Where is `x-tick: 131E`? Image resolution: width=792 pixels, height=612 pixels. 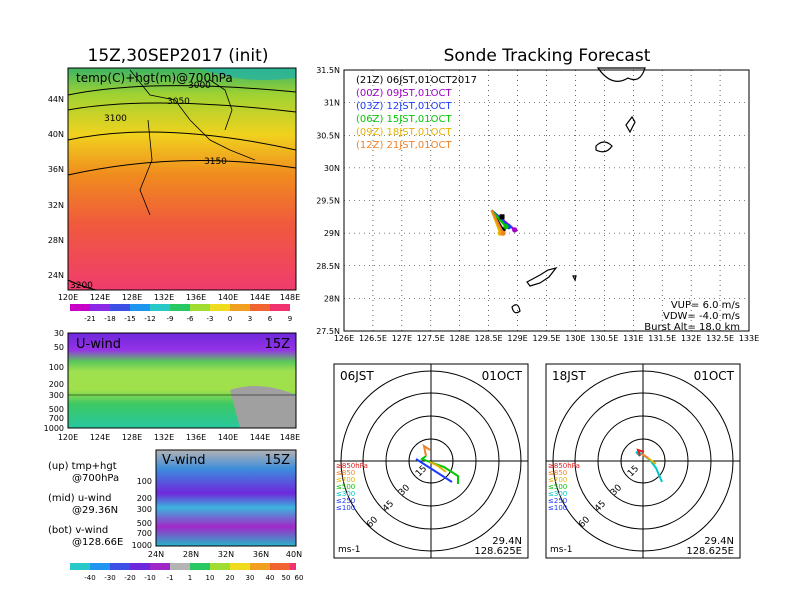 x-tick: 131E is located at coordinates (633, 338).